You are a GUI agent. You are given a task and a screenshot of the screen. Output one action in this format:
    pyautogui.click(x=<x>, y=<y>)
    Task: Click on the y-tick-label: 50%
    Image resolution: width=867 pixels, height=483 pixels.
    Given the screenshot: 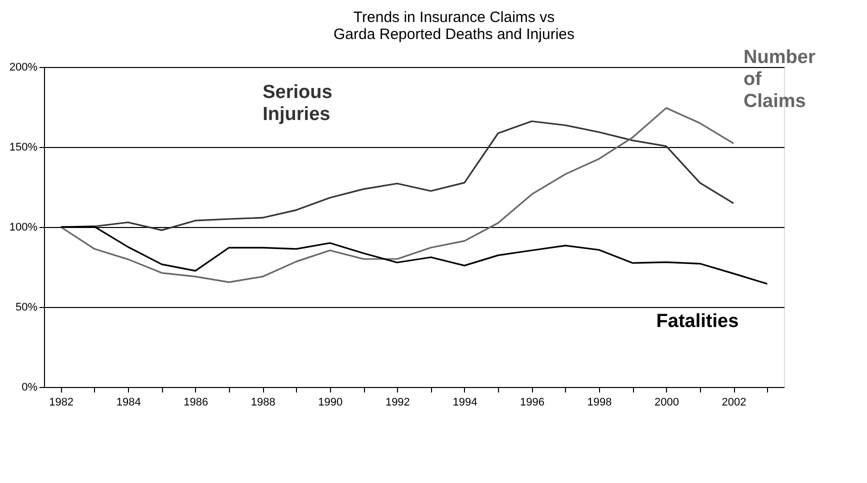 What is the action you would take?
    pyautogui.click(x=26, y=308)
    